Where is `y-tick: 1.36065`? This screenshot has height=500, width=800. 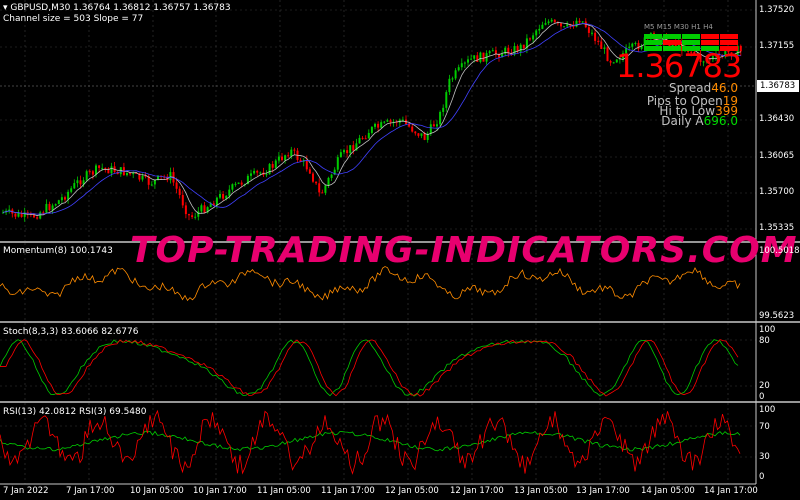 y-tick: 1.36065 is located at coordinates (777, 156).